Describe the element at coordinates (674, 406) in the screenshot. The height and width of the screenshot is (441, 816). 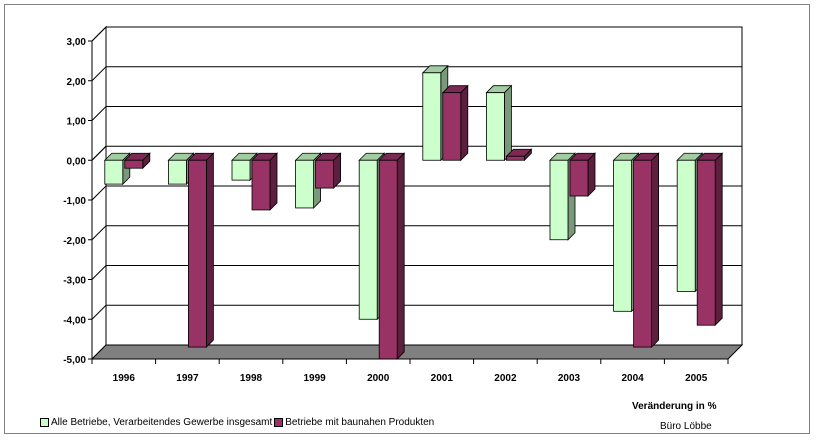
I see `x-axis-title: Veränderung in %` at that location.